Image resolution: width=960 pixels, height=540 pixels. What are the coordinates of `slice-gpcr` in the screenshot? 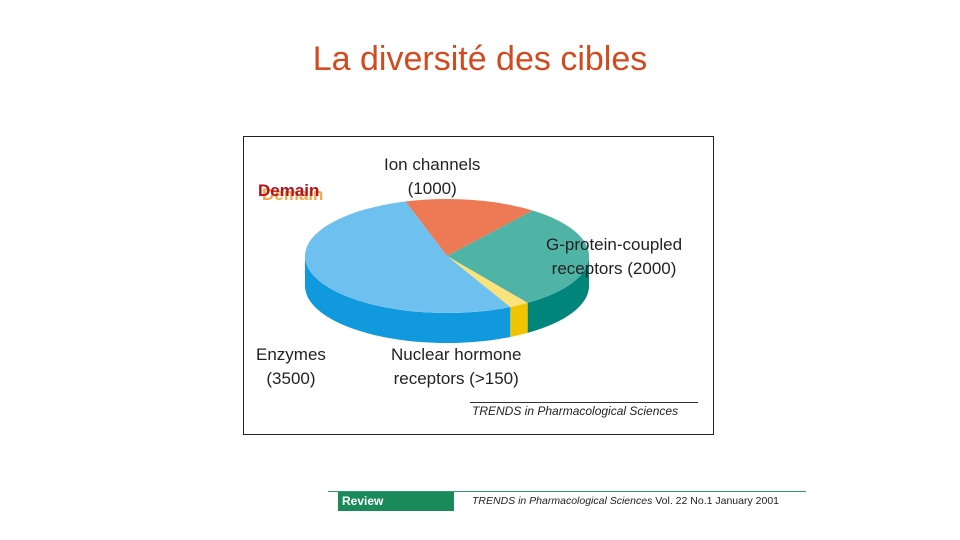 It's located at (518, 256).